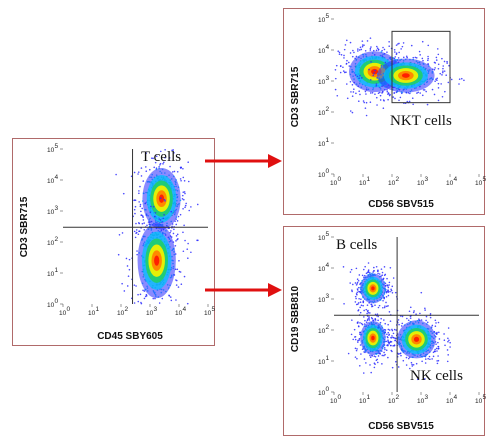 This screenshot has width=500, height=445. I want to click on x-tick-exponent: 2, so click(398, 179).